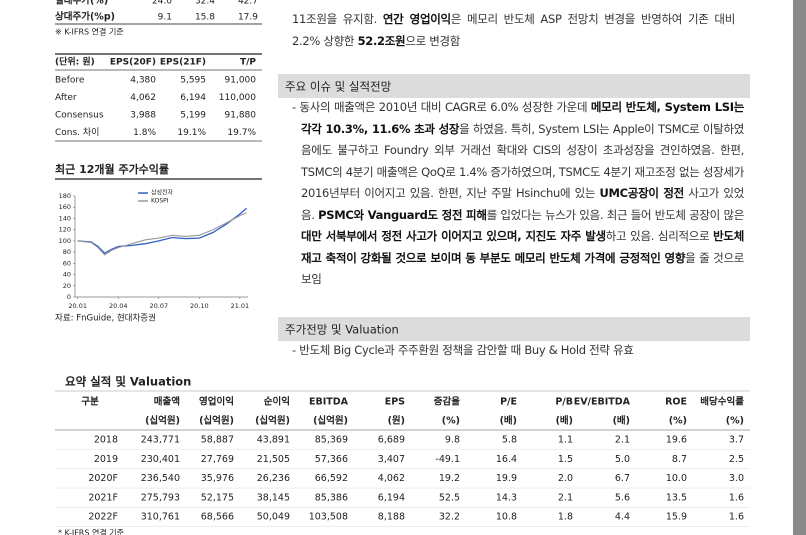 The image size is (806, 535). Describe the element at coordinates (67, 275) in the screenshot. I see `y-tick-label: 40` at that location.